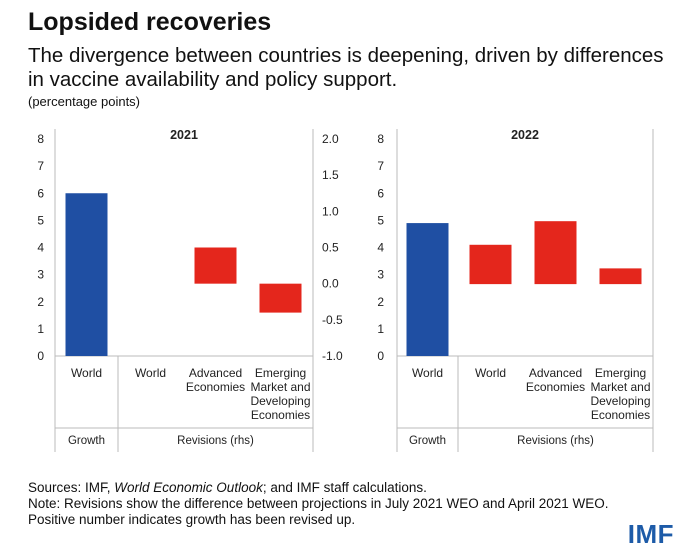  Describe the element at coordinates (650, 534) in the screenshot. I see `imf-logo: IMF` at that location.